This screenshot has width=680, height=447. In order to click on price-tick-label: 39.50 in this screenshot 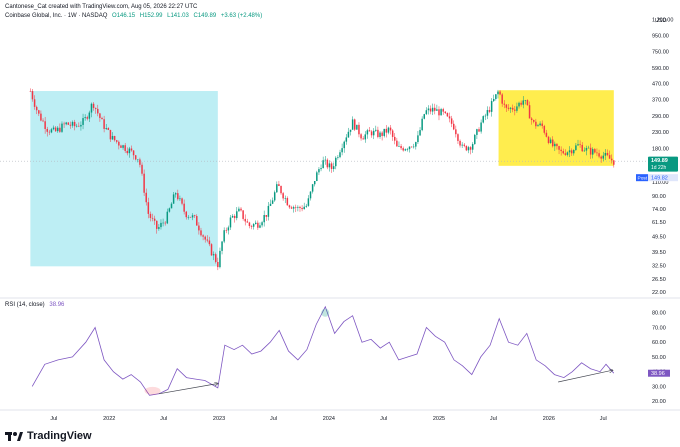, I will do `click(659, 253)`.